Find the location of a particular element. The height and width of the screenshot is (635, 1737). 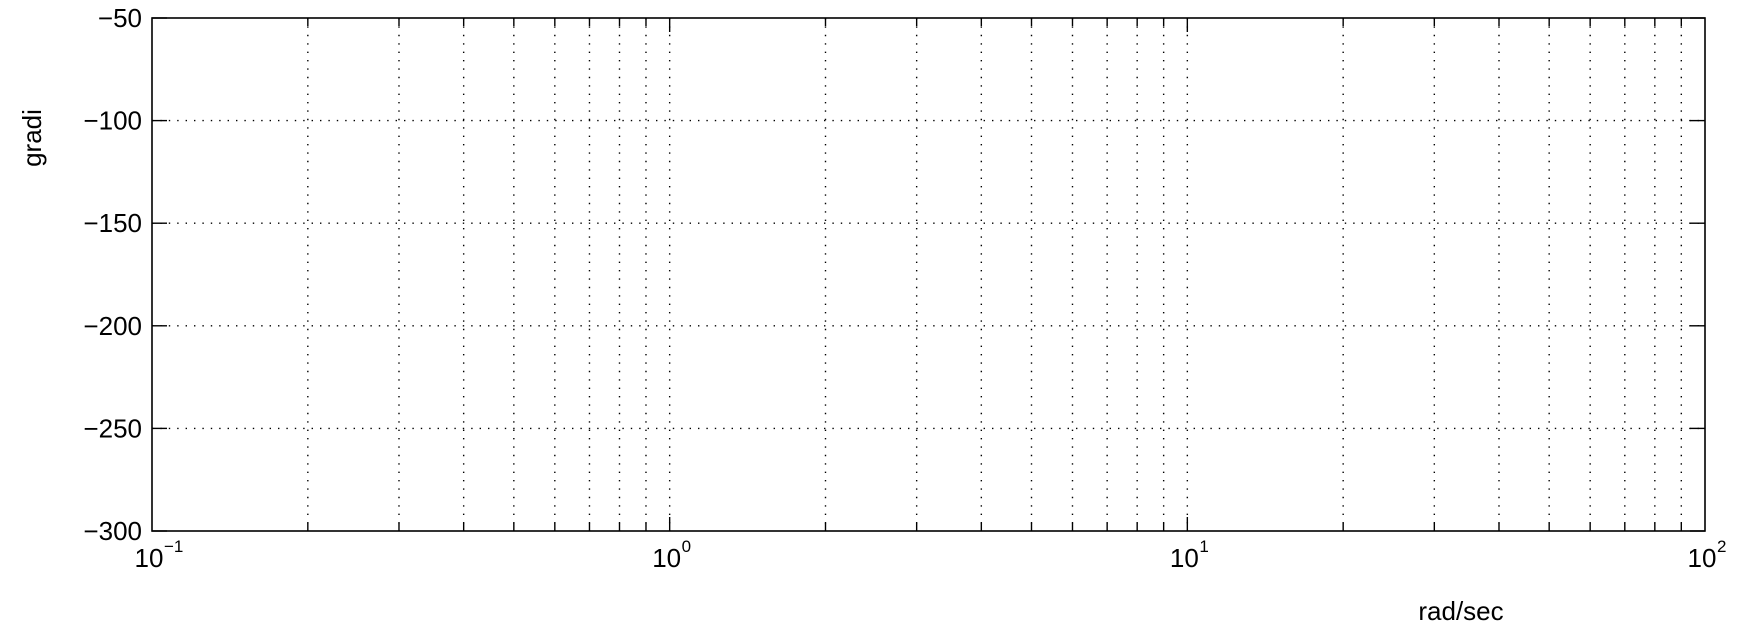

x-tick-label: 10 2 is located at coordinates (1707, 555).